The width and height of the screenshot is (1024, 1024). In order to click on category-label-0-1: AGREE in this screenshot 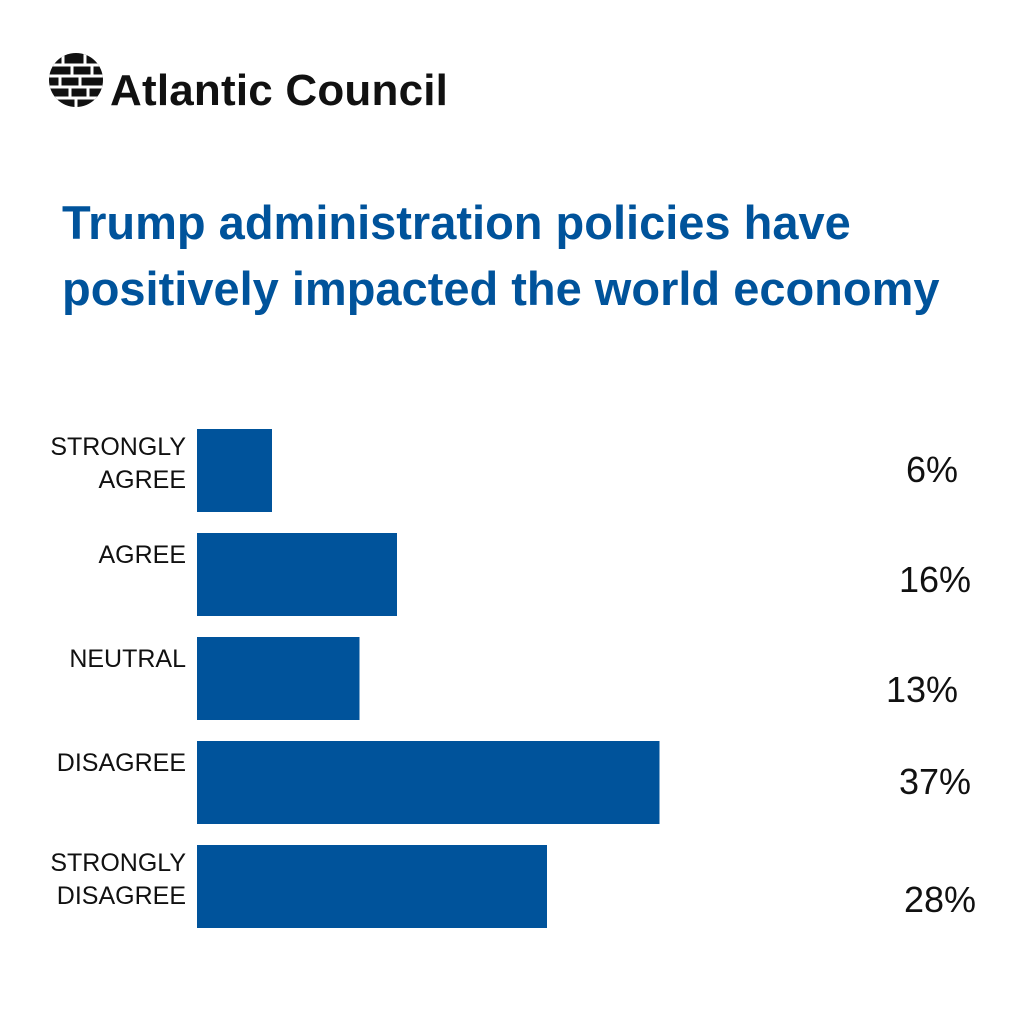, I will do `click(142, 480)`.